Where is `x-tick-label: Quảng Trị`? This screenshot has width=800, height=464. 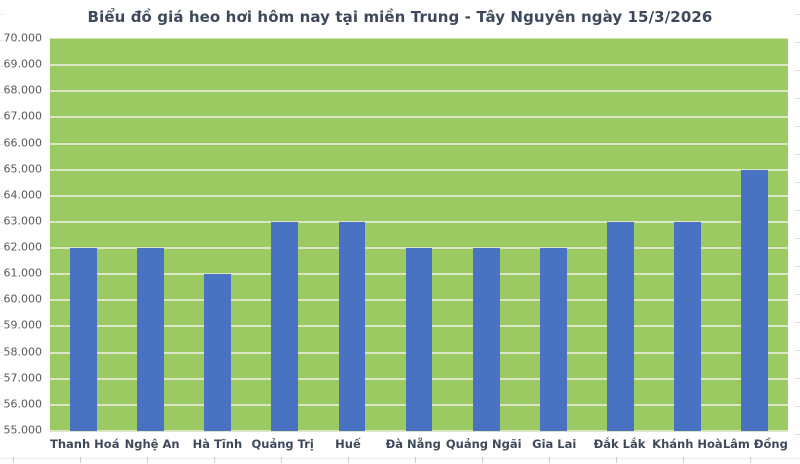
x-tick-label: Quảng Trị is located at coordinates (282, 444).